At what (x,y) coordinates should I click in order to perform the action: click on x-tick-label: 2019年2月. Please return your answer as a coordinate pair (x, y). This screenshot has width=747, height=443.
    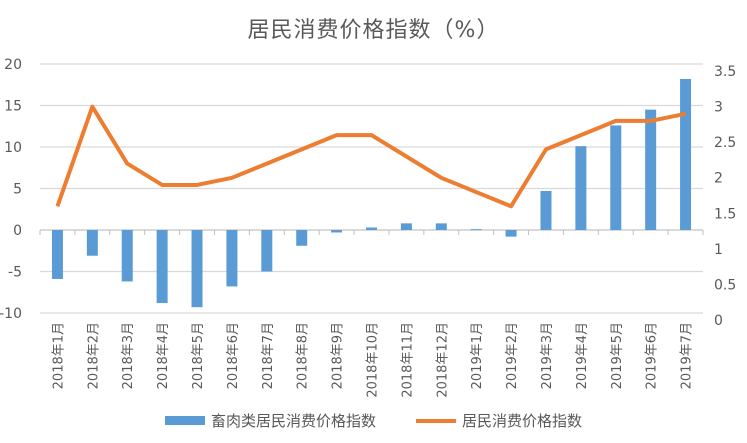
    Looking at the image, I should click on (512, 355).